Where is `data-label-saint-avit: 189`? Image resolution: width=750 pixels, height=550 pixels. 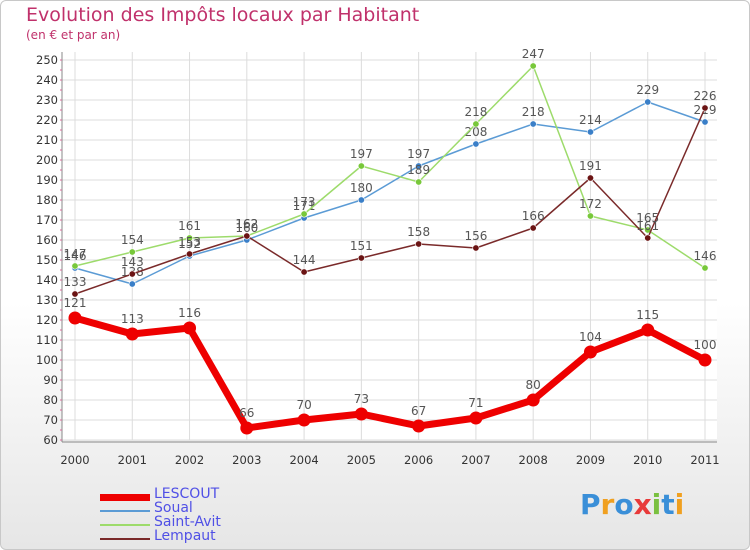 data-label-saint-avit: 189 is located at coordinates (418, 170).